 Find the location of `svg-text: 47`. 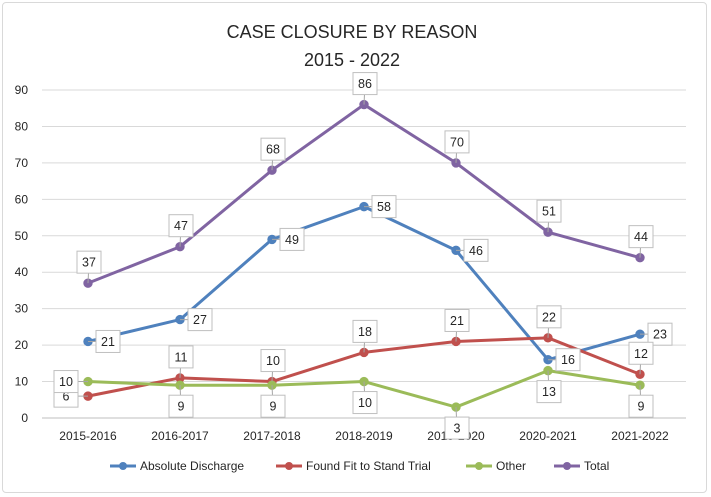

svg-text: 47 is located at coordinates (181, 226).